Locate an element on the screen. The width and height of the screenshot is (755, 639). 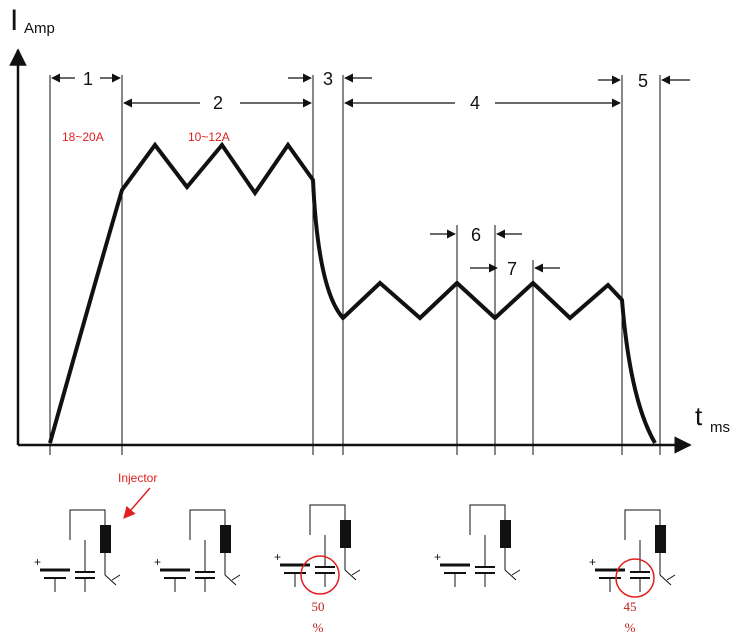
injector-label: Injector is located at coordinates (137, 478).